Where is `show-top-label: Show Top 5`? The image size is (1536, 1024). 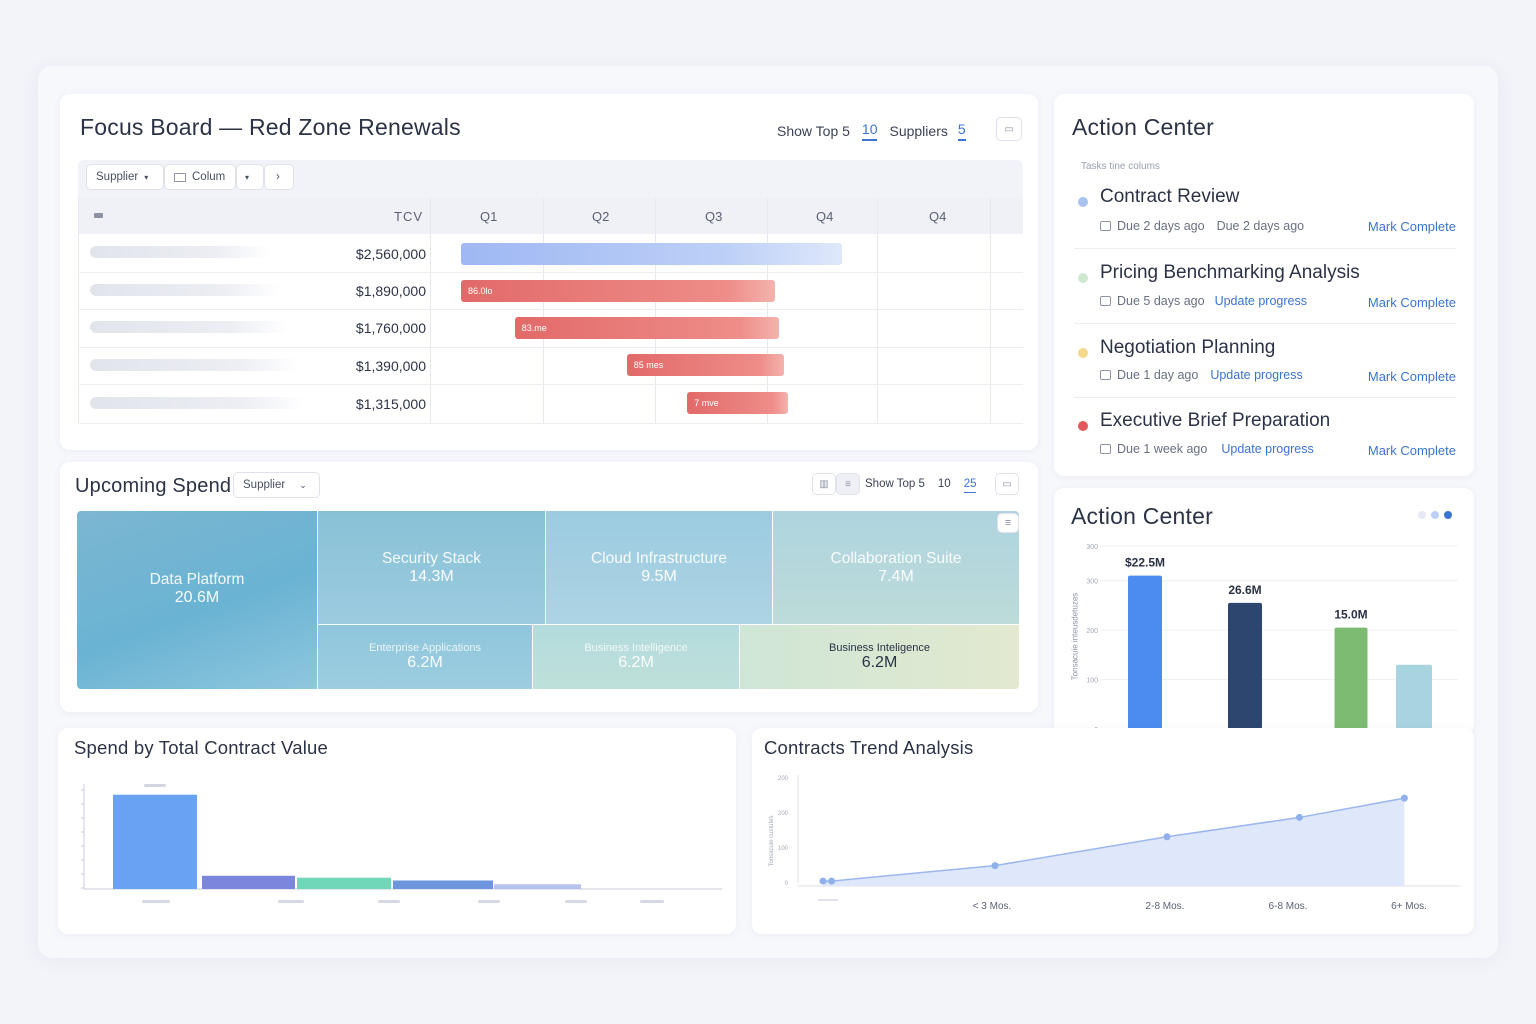 show-top-label: Show Top 5 is located at coordinates (895, 484).